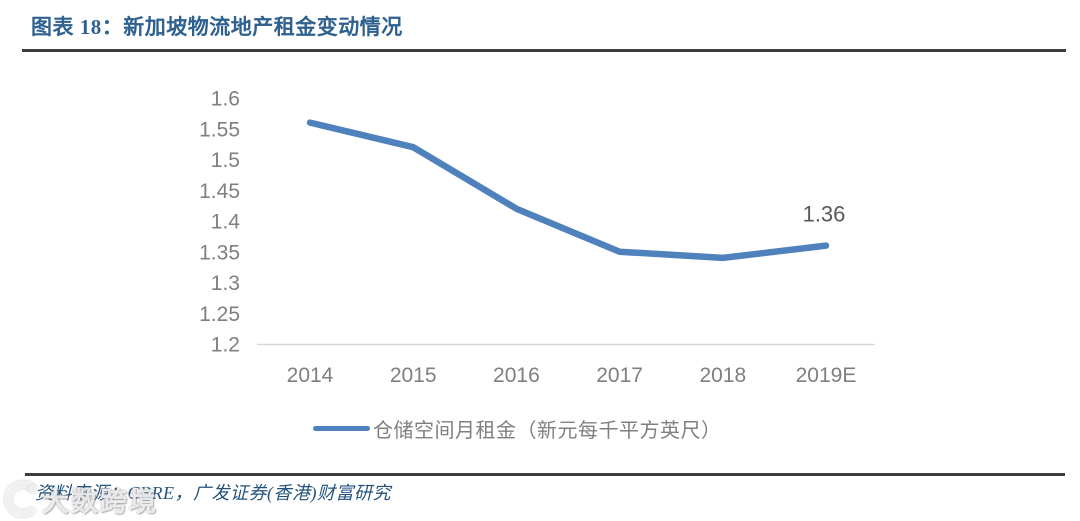 Image resolution: width=1080 pixels, height=521 pixels. What do you see at coordinates (225, 345) in the screenshot?
I see `y-axis-tick-label: 1.2` at bounding box center [225, 345].